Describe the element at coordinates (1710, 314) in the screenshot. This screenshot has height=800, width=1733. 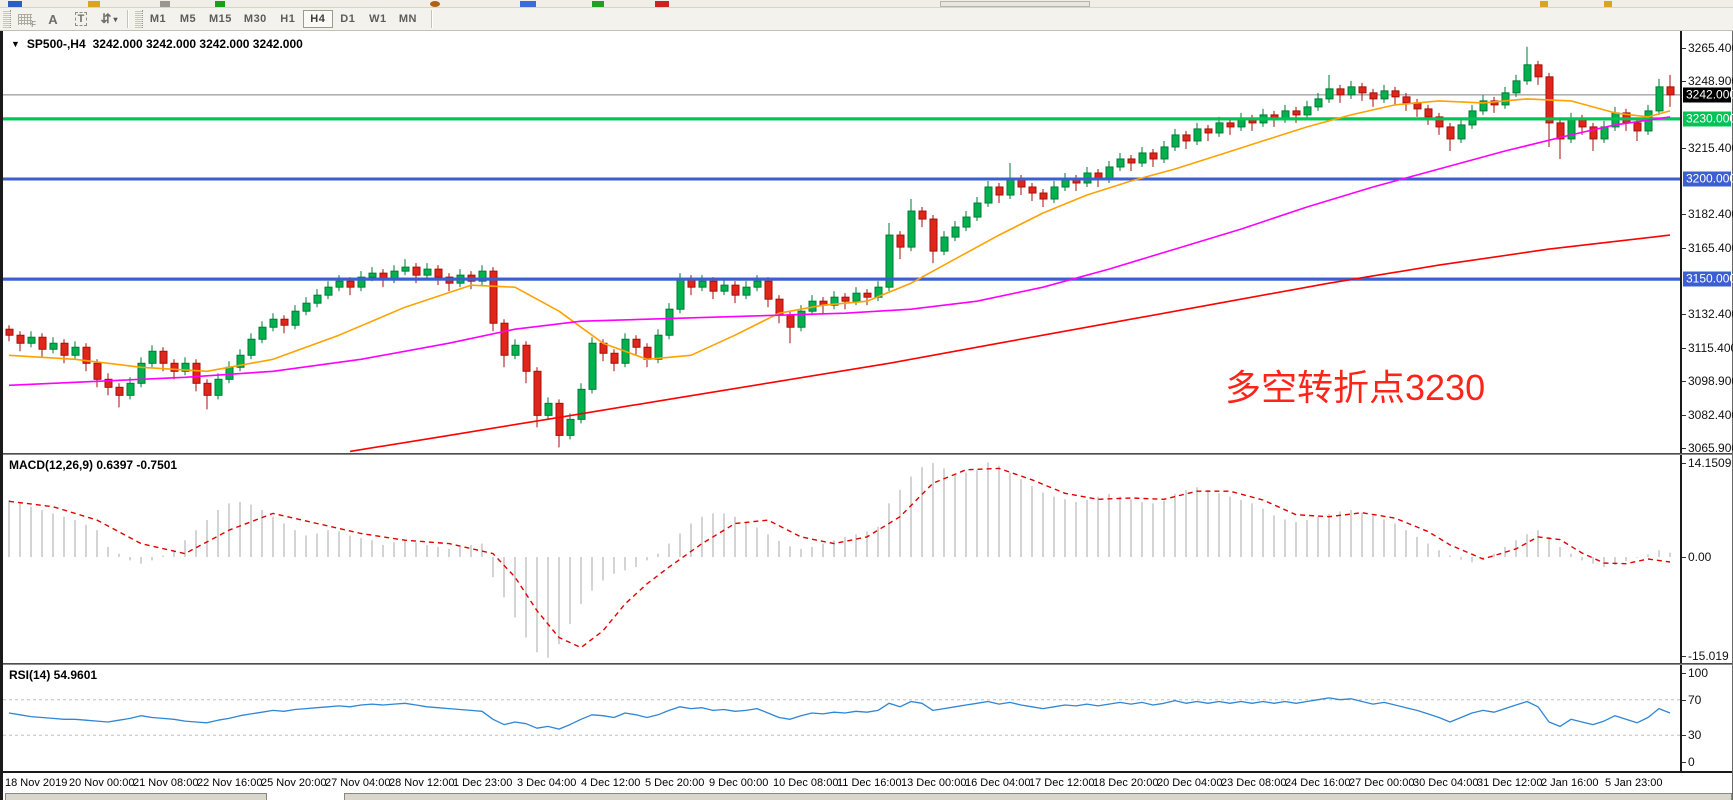
I see `price-tick-label: 3132.400` at that location.